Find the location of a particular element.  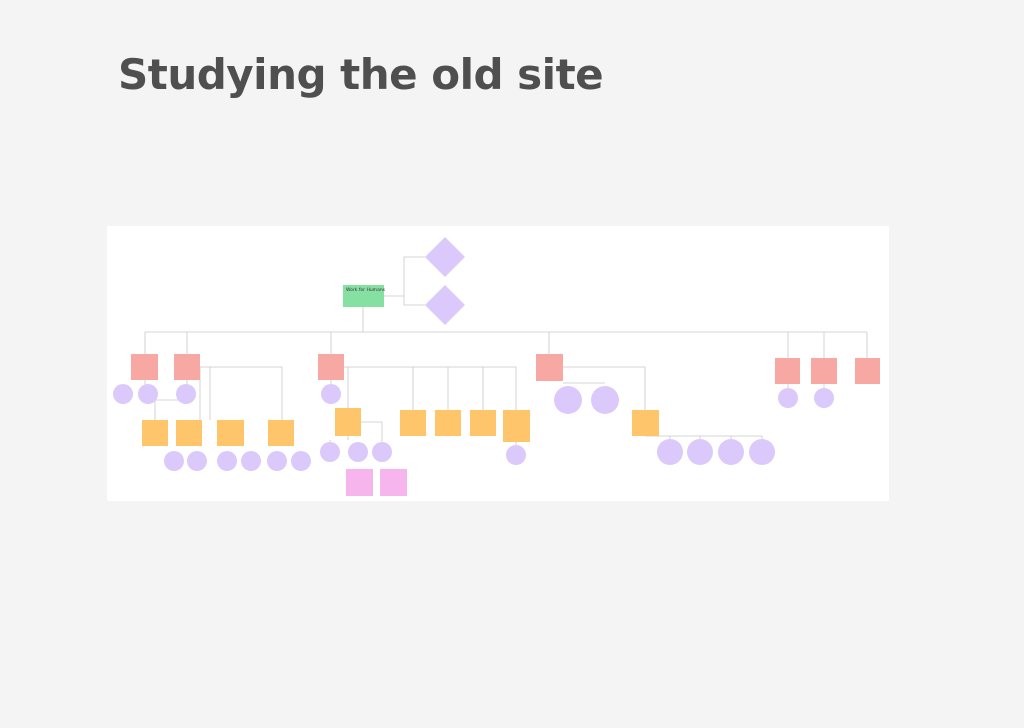

slide-title: Studying the old site is located at coordinates (361, 74).